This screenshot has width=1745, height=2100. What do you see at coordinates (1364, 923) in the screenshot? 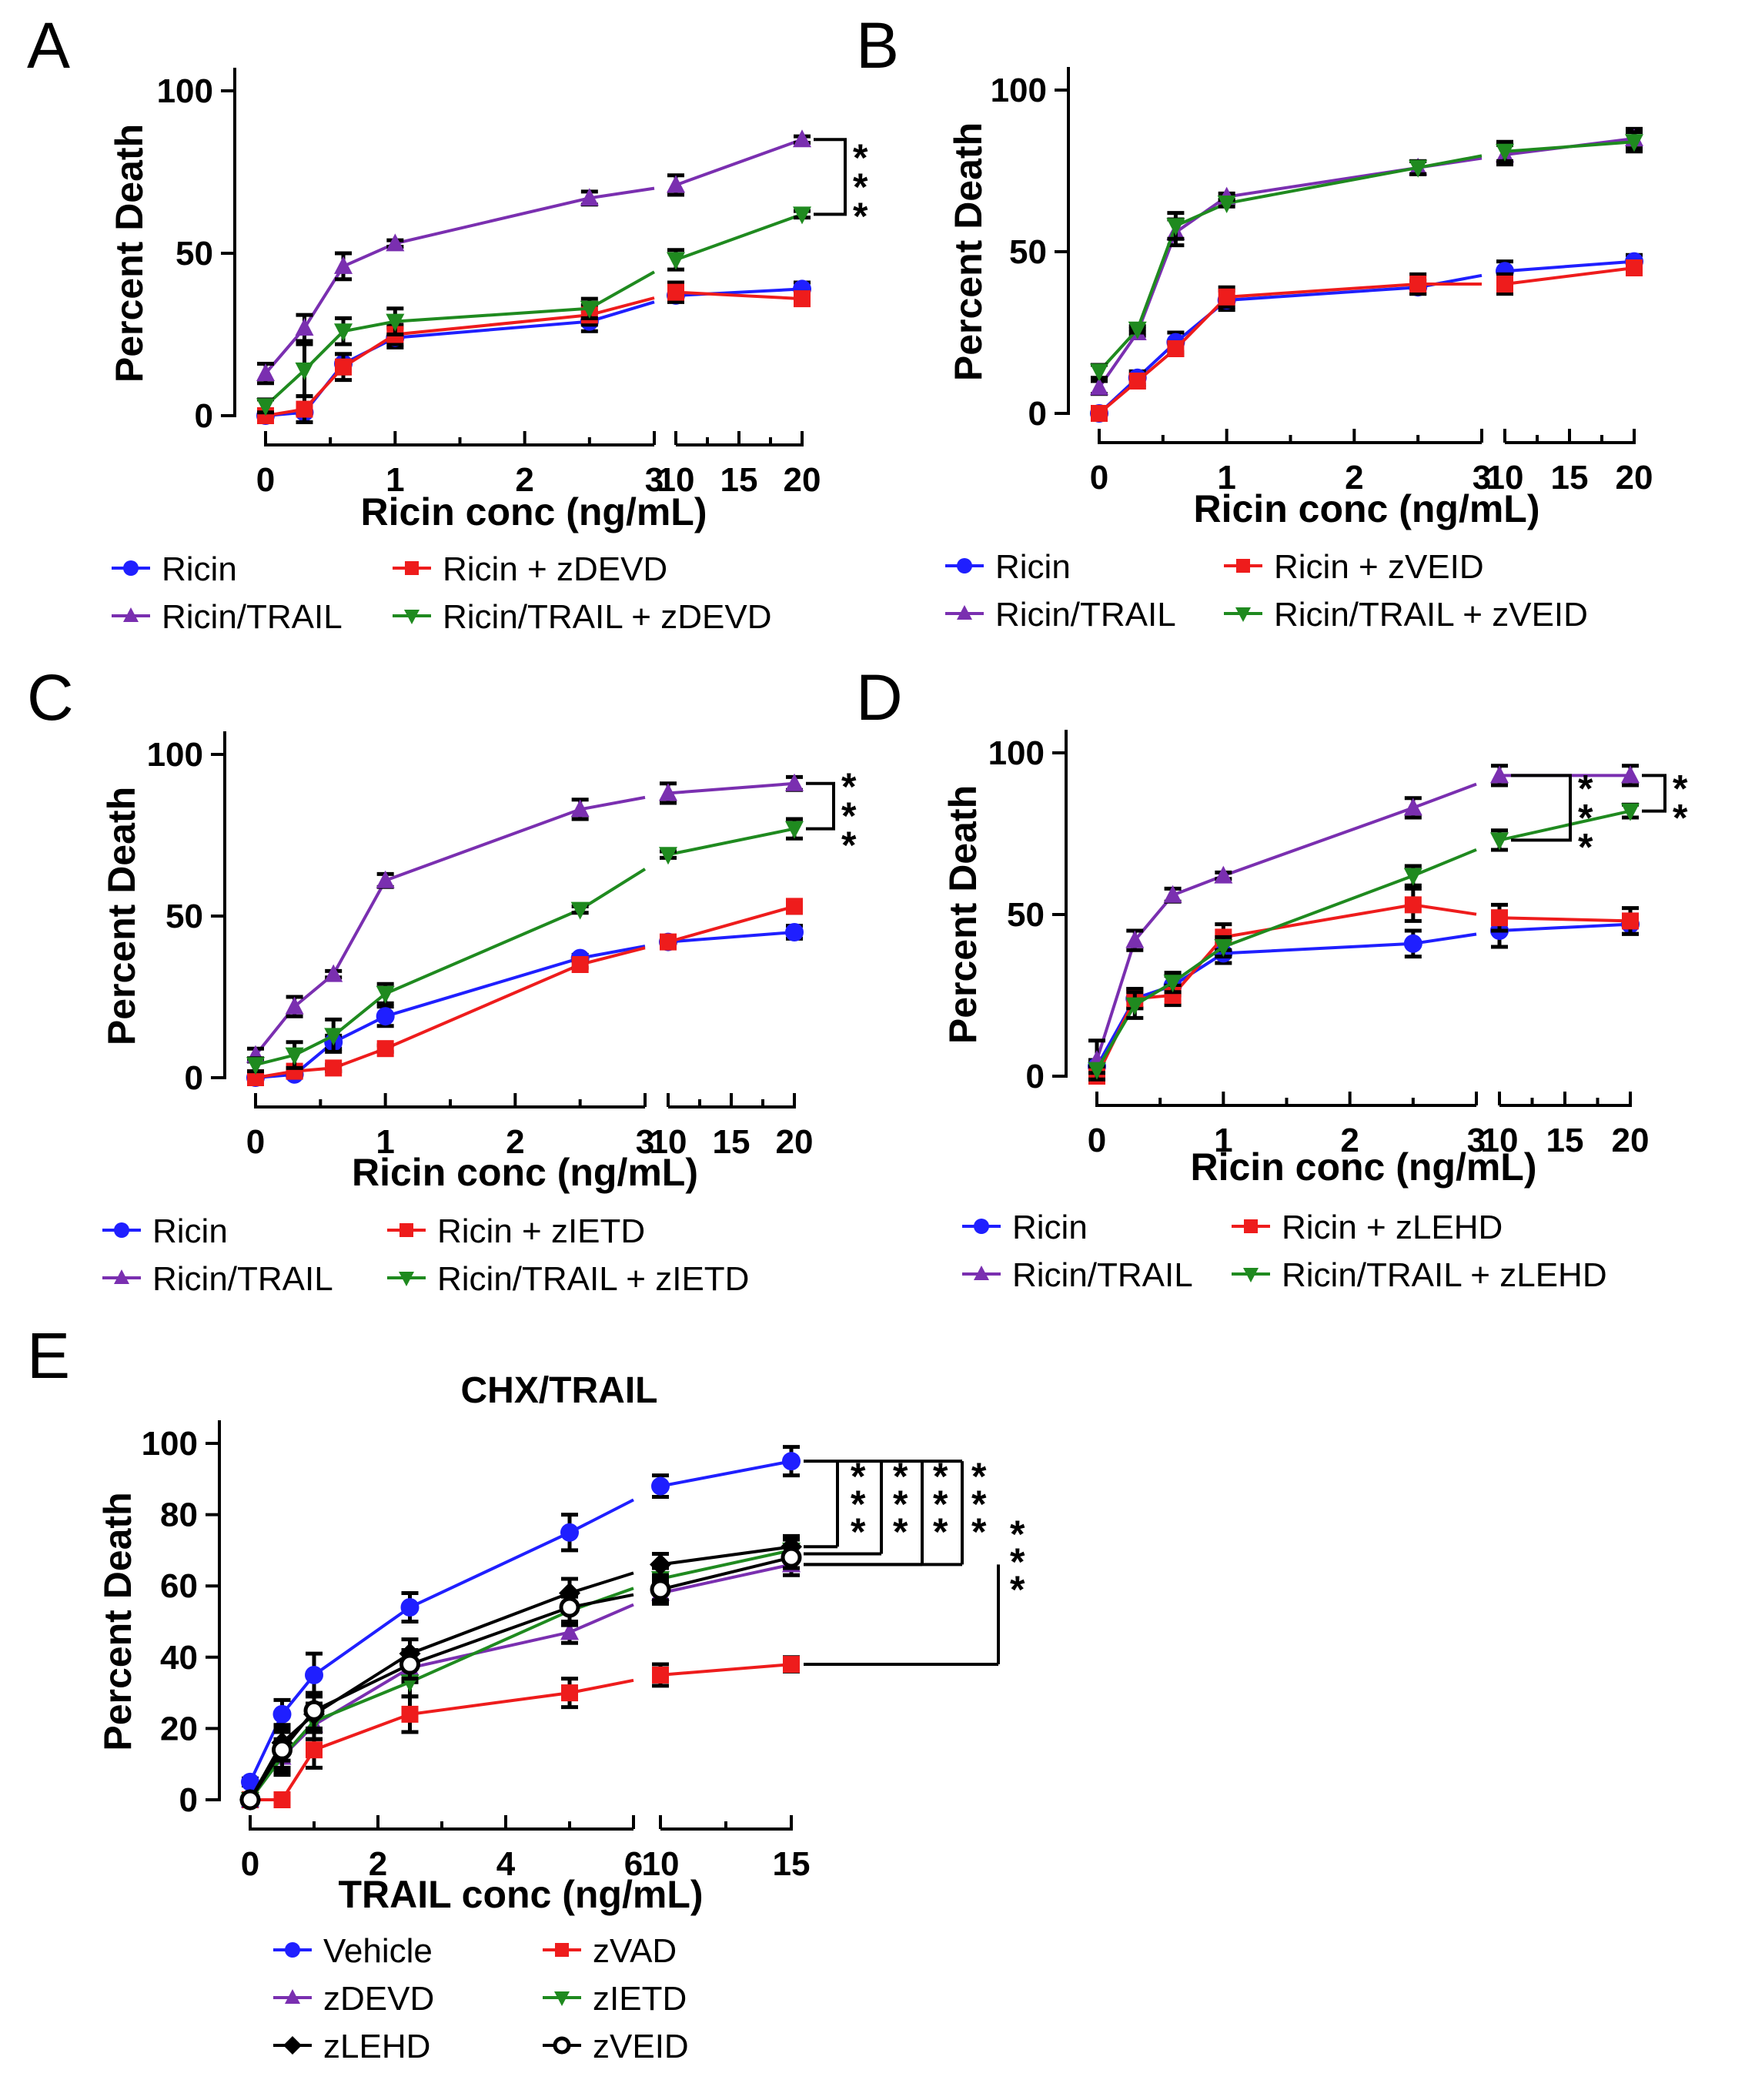
I see `series-ricin-trail` at bounding box center [1364, 923].